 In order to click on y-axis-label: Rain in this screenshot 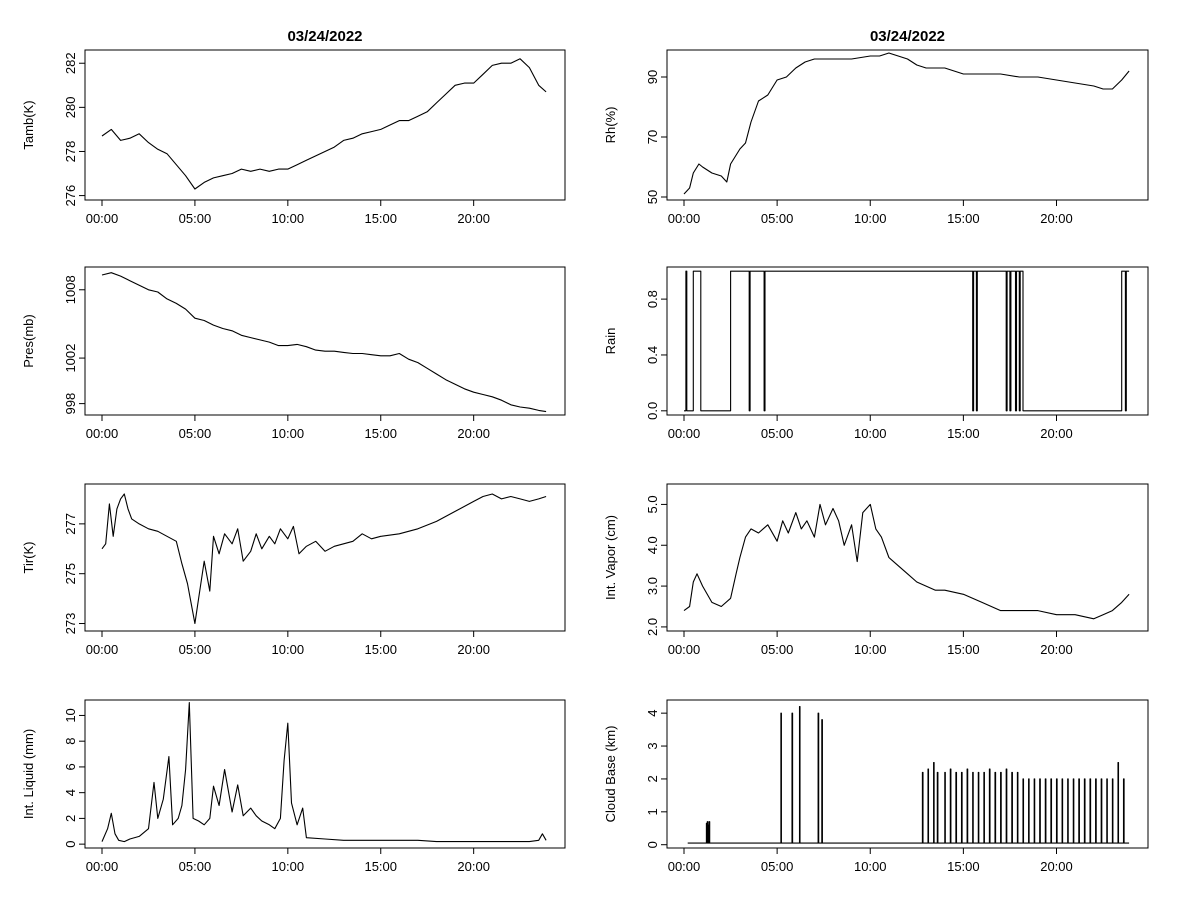, I will do `click(610, 341)`.